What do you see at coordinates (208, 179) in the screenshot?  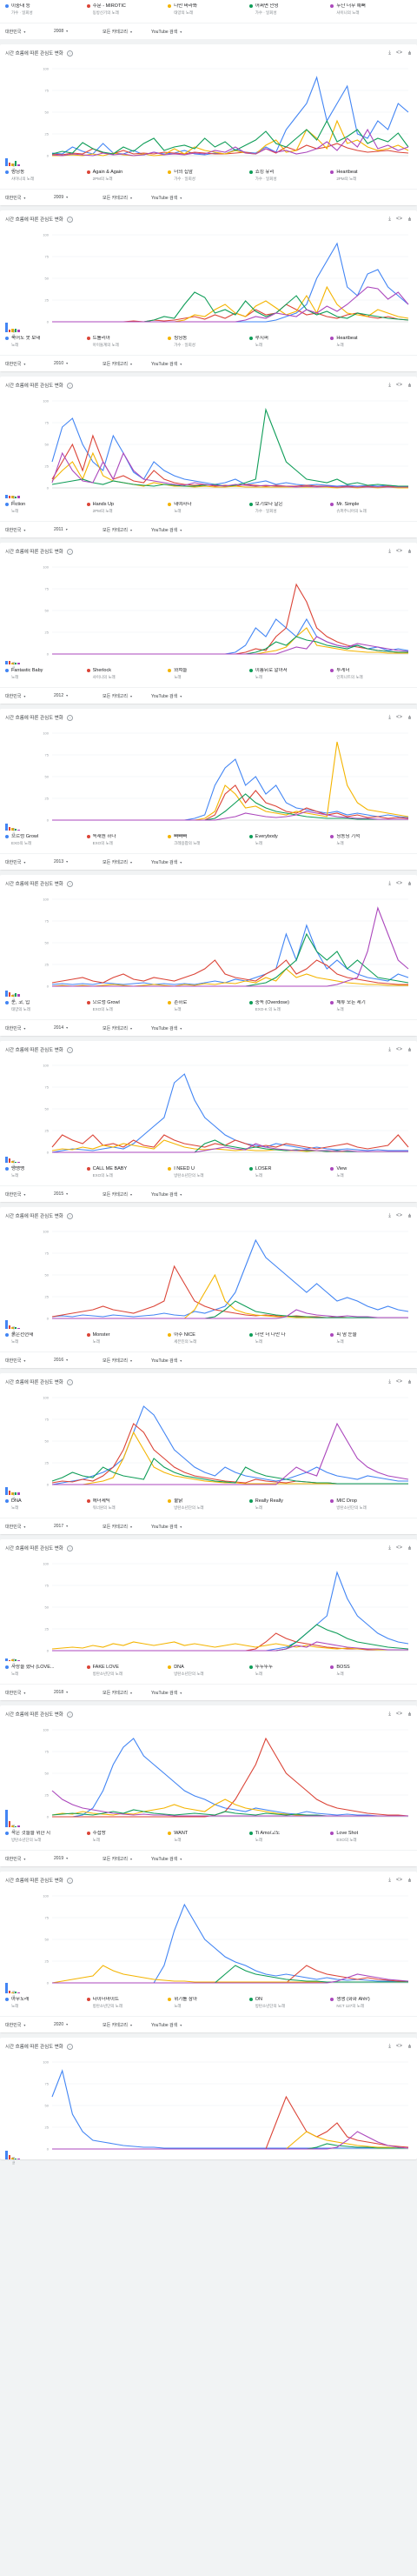 I see `search-term: 너의 집앞 가수 · 일회성` at bounding box center [208, 179].